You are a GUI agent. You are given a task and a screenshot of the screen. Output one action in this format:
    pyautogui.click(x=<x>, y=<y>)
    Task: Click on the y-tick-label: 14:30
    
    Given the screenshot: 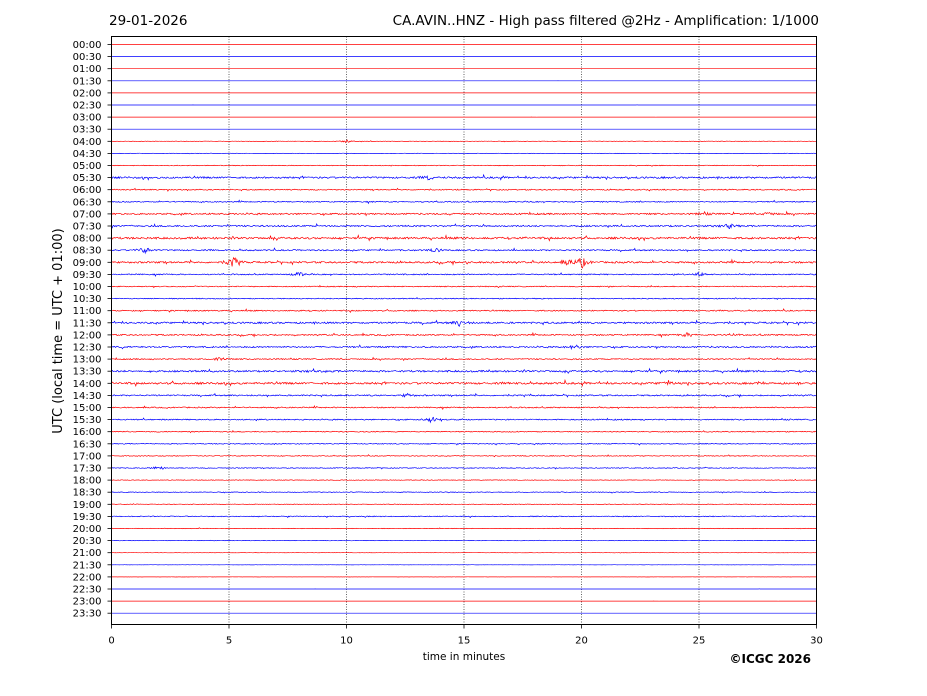 What is the action you would take?
    pyautogui.click(x=87, y=396)
    